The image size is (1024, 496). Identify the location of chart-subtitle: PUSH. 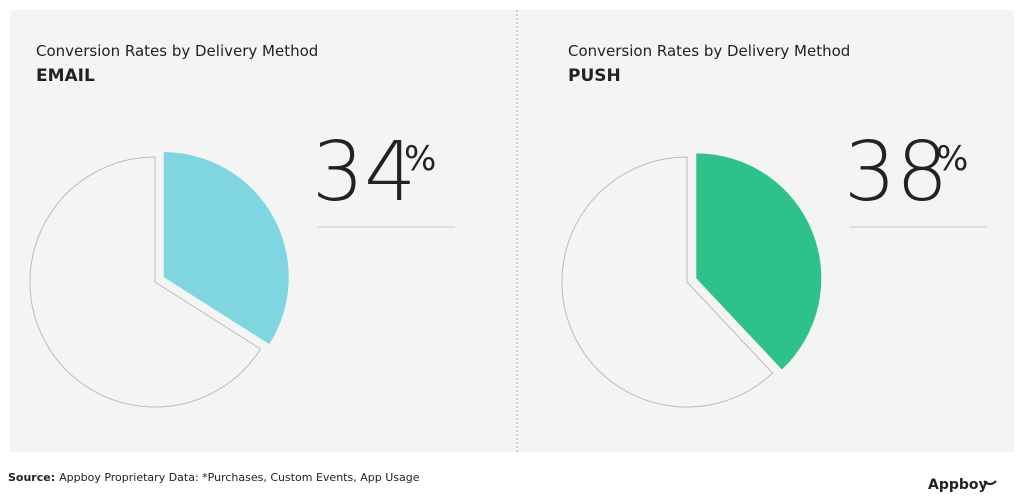
(594, 76).